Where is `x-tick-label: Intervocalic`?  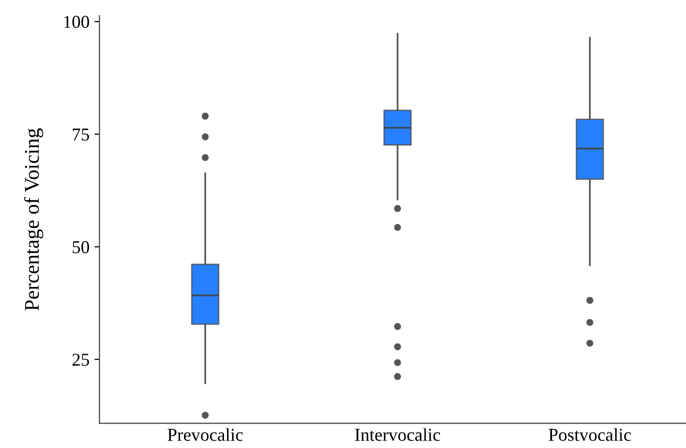
x-tick-label: Intervocalic is located at coordinates (397, 434).